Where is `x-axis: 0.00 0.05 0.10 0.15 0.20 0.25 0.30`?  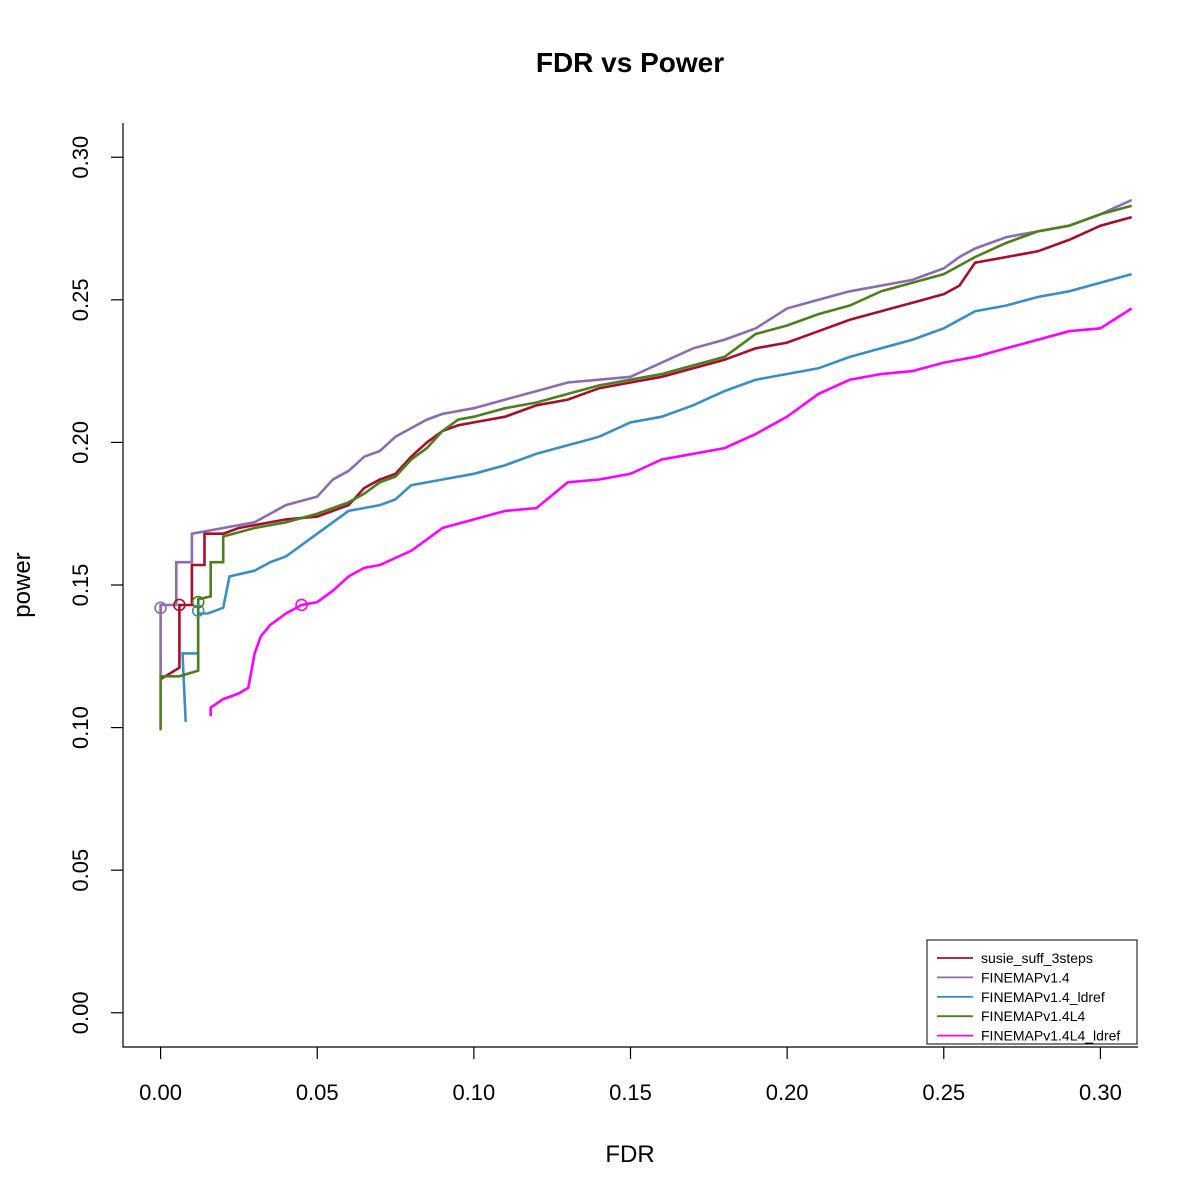 x-axis: 0.00 0.05 0.10 0.15 0.20 0.25 0.30 is located at coordinates (630, 1076).